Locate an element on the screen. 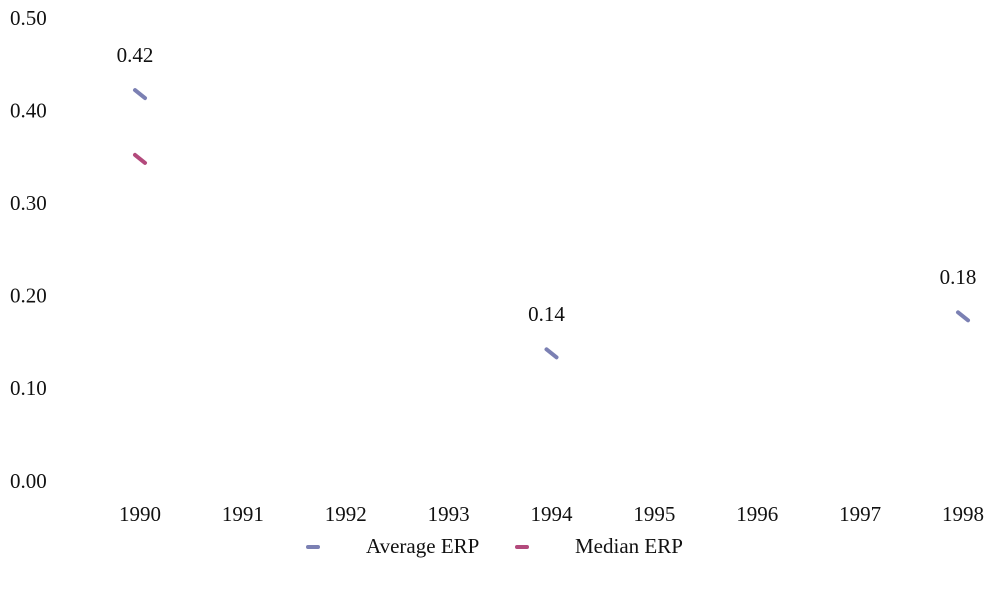 Image resolution: width=993 pixels, height=592 pixels. x-tick-label: 1995 is located at coordinates (654, 514).